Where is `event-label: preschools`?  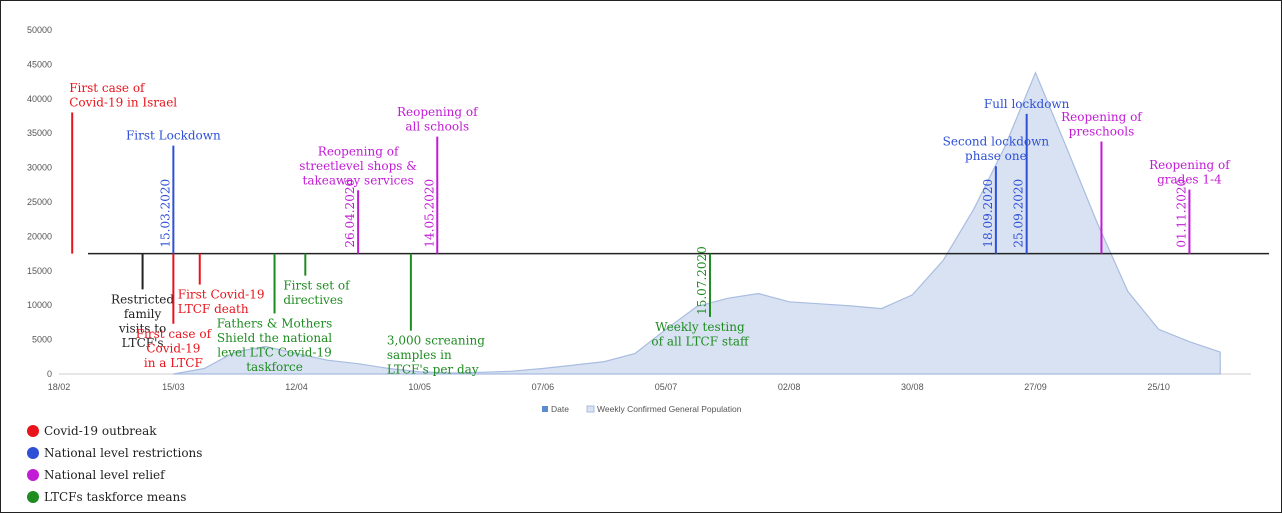 event-label: preschools is located at coordinates (1102, 131).